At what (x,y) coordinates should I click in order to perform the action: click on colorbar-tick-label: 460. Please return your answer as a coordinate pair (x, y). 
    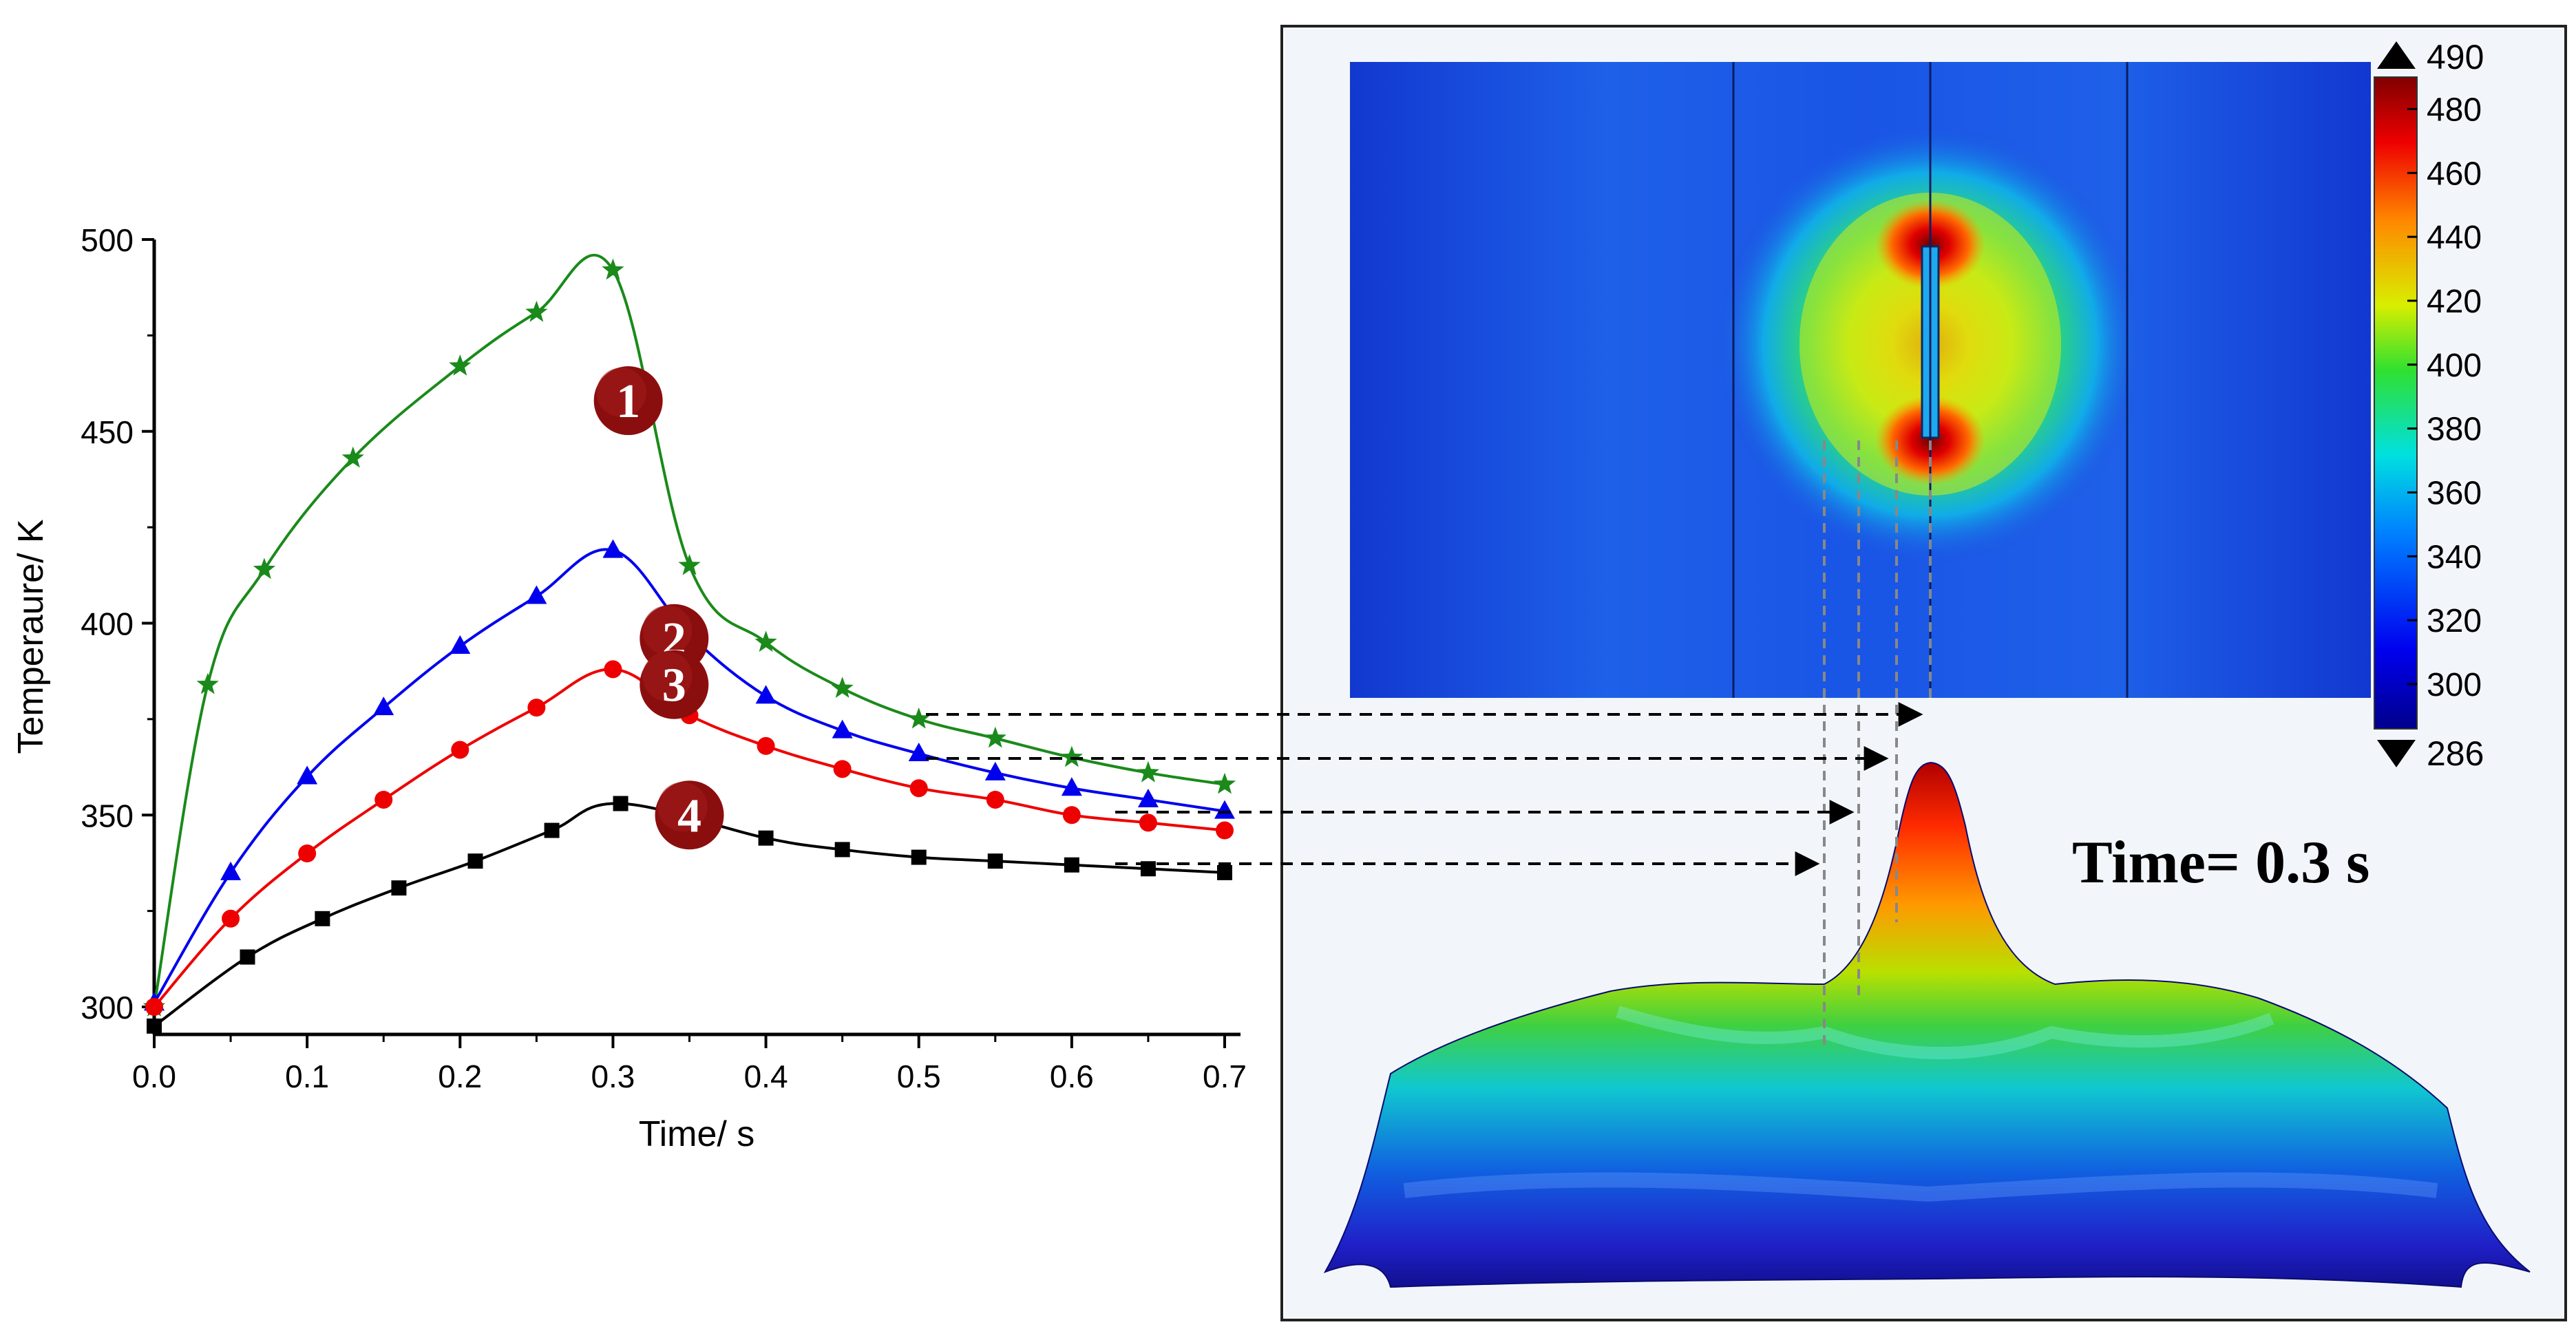
    Looking at the image, I should click on (2455, 174).